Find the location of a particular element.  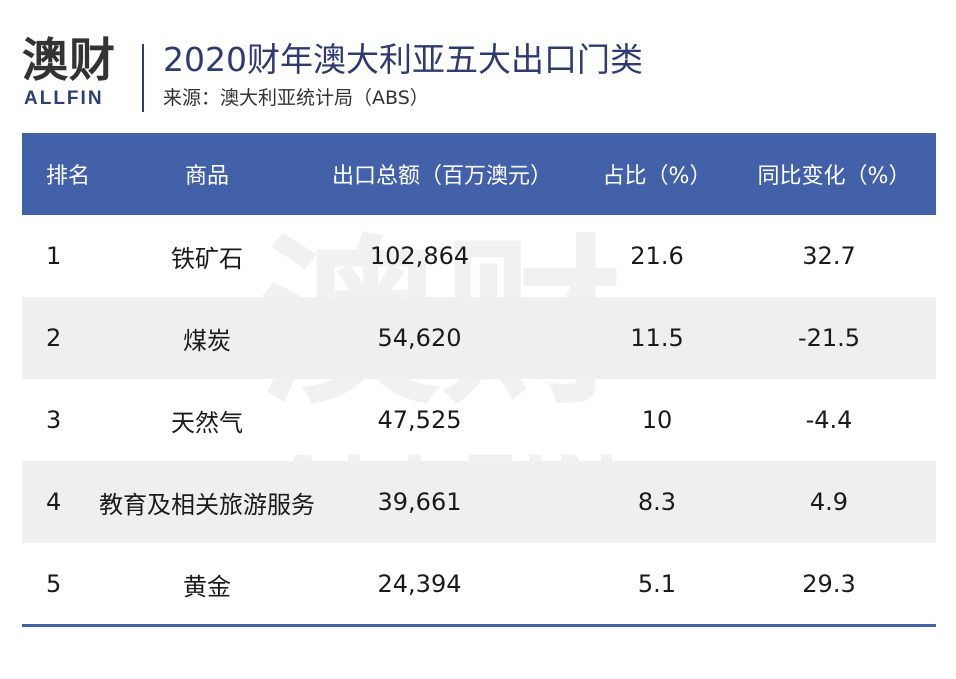

amount-cell: 39,661 is located at coordinates (419, 502).